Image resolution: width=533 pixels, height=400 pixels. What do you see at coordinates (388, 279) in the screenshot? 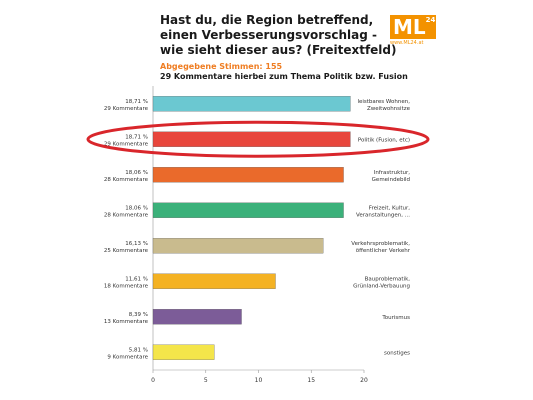
I see `bar-category-label: Bauproblematik,` at bounding box center [388, 279].